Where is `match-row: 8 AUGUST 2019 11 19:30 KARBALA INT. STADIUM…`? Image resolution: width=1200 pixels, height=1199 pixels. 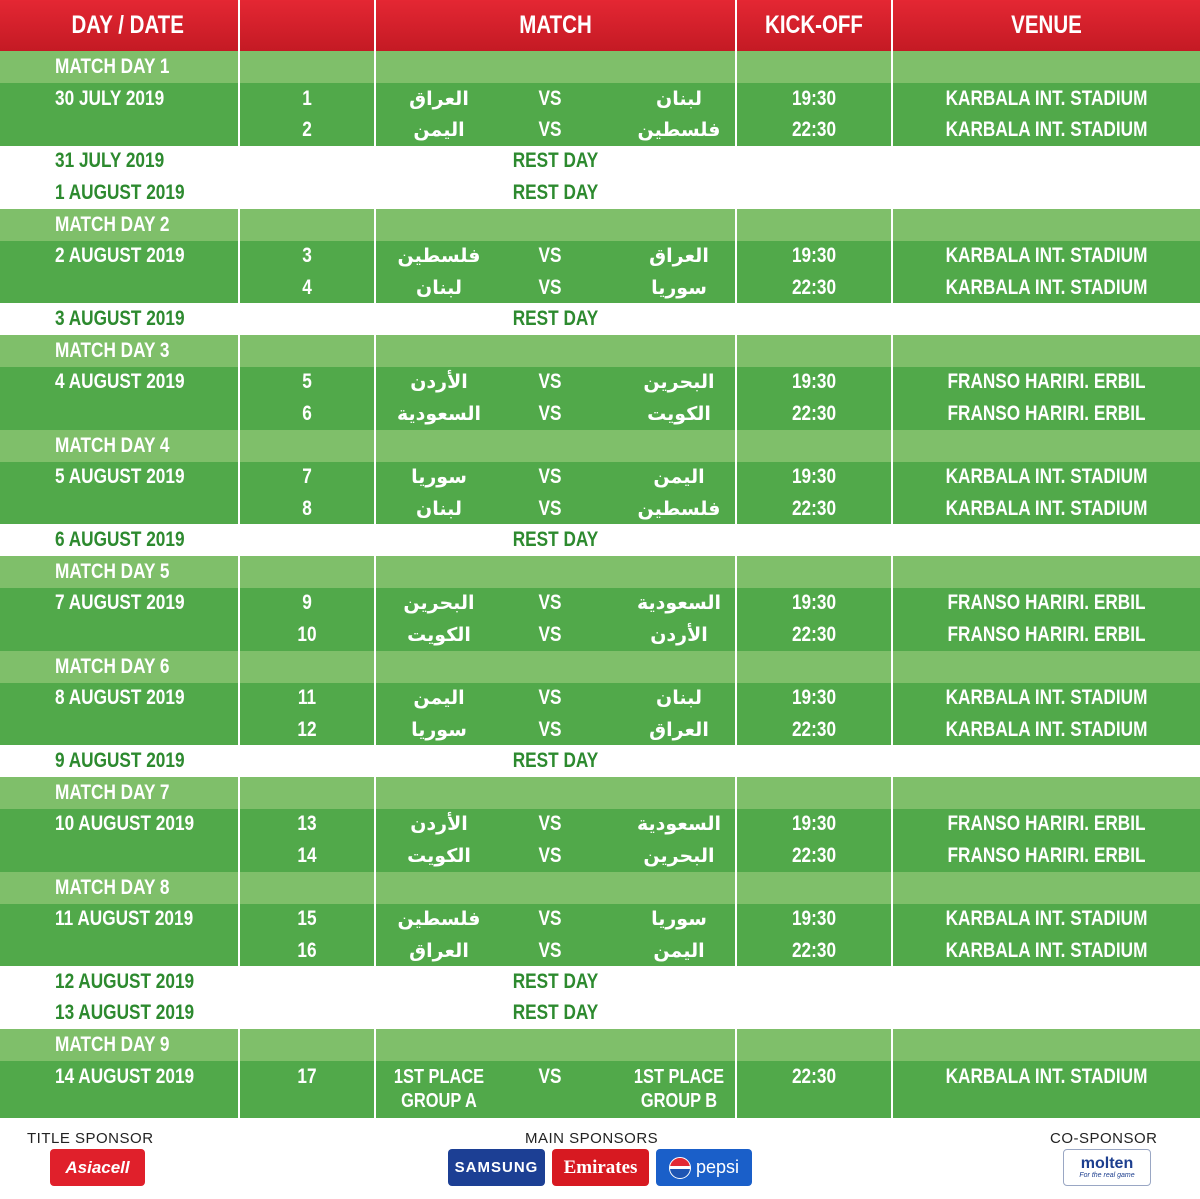
match-row: 8 AUGUST 2019 11 19:30 KARBALA INT. STADIUM… is located at coordinates (600, 698).